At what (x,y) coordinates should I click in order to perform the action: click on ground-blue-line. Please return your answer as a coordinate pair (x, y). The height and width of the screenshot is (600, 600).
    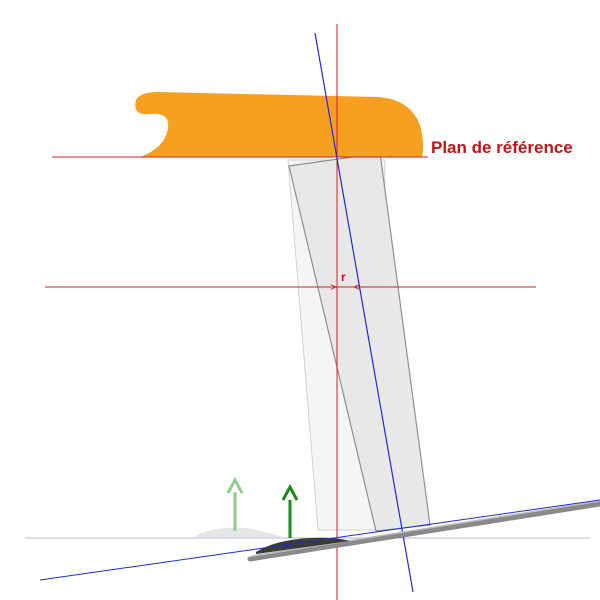
    Looking at the image, I should click on (319, 540).